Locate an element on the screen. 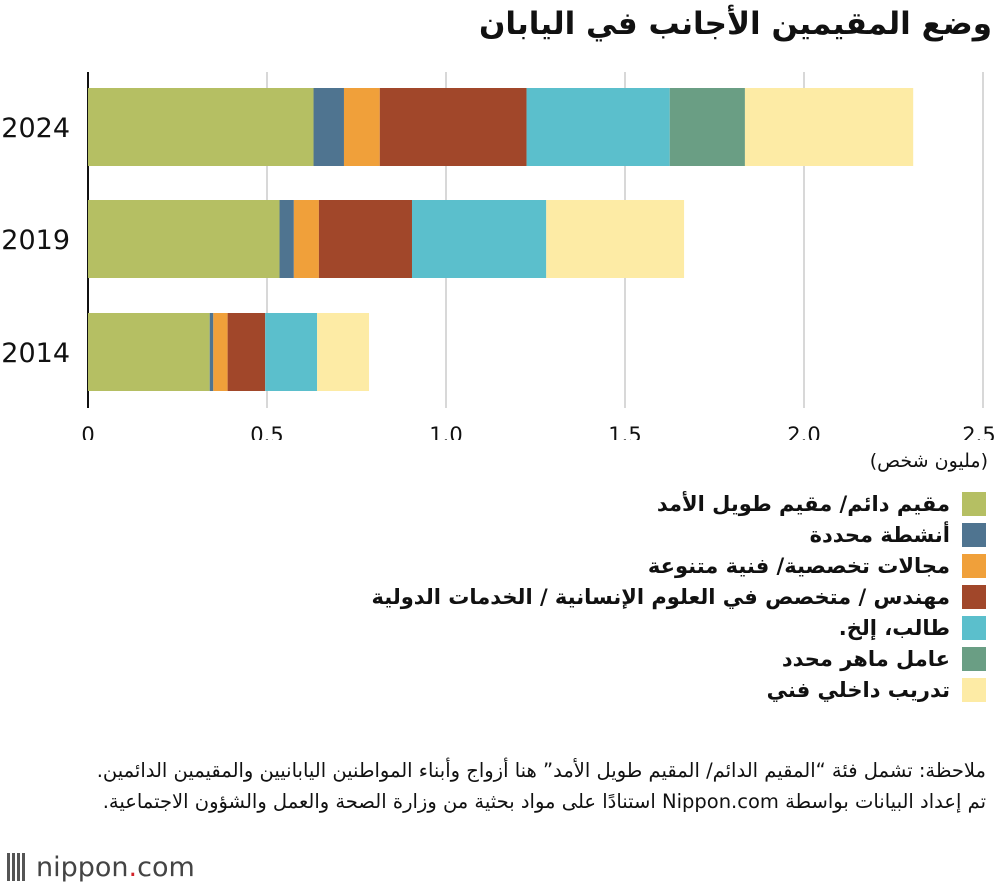 This screenshot has height=892, width=1000. y-tick-label: 2024 is located at coordinates (35, 128).